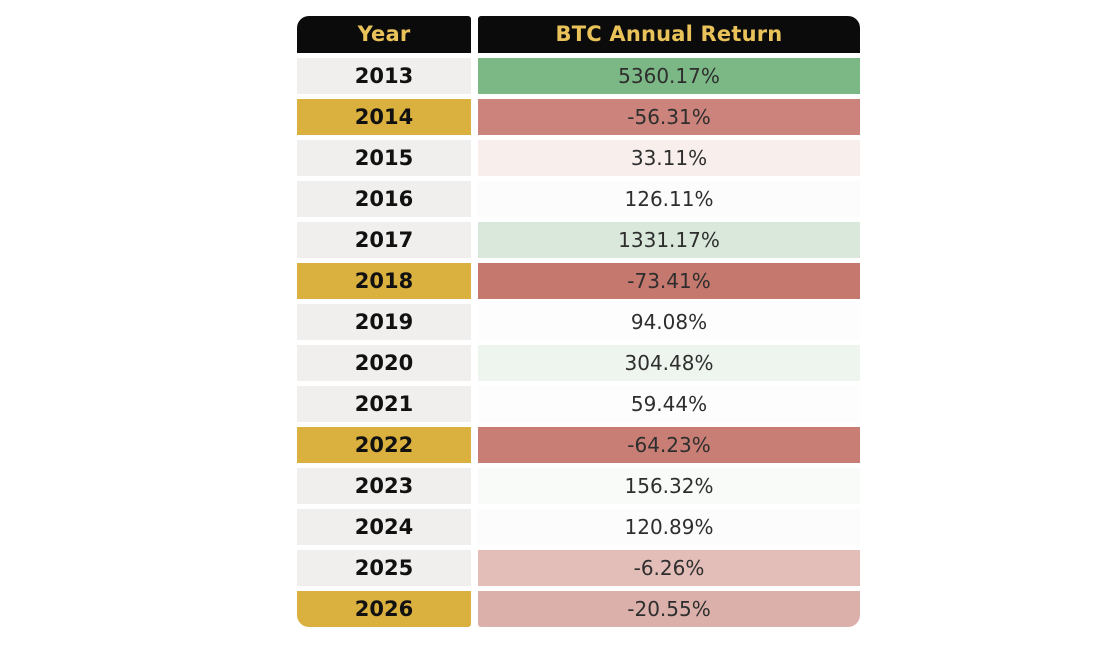 The height and width of the screenshot is (649, 1100). I want to click on year-cell: 2025, so click(384, 568).